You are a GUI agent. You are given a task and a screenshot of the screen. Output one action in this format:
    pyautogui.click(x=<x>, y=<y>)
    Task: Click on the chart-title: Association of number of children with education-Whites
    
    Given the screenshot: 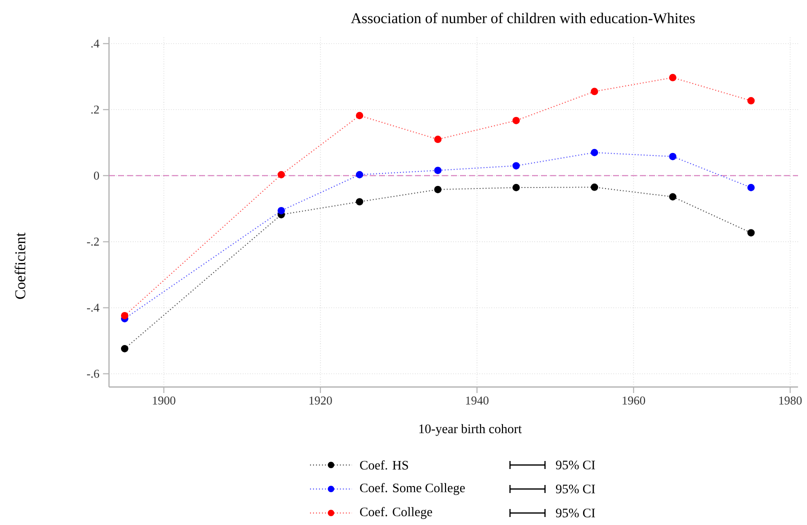 What is the action you would take?
    pyautogui.click(x=522, y=18)
    